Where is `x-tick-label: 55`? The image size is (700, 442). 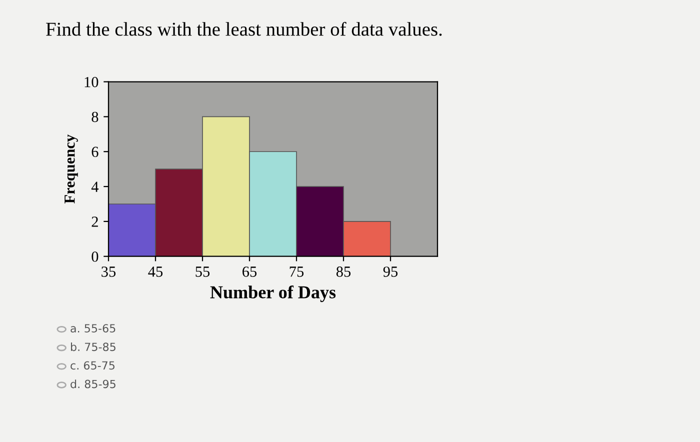
x-tick-label: 55 is located at coordinates (203, 271).